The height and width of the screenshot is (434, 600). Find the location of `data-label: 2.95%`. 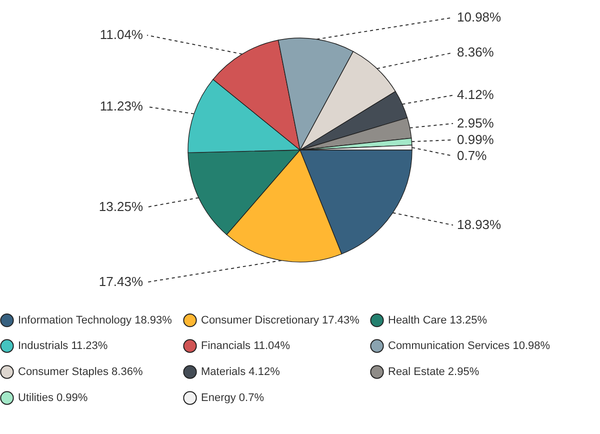

data-label: 2.95% is located at coordinates (475, 123).